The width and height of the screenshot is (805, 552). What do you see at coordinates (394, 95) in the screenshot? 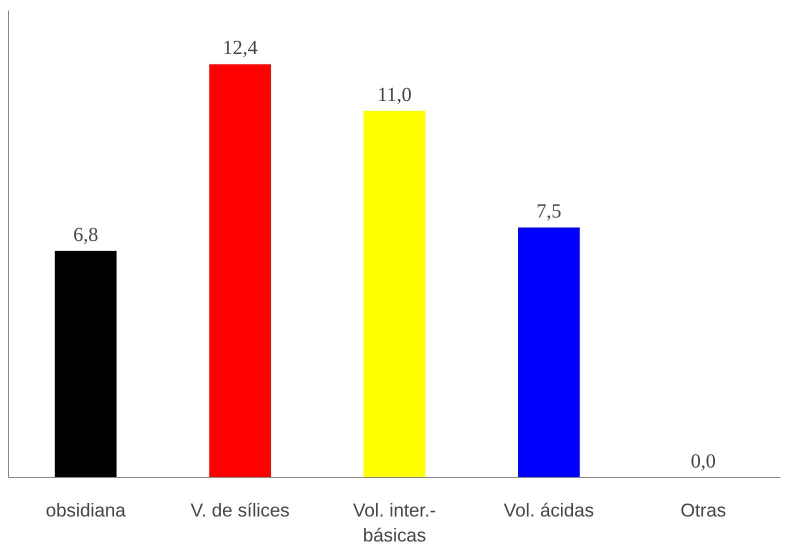
I see `data-label: 11,0` at bounding box center [394, 95].